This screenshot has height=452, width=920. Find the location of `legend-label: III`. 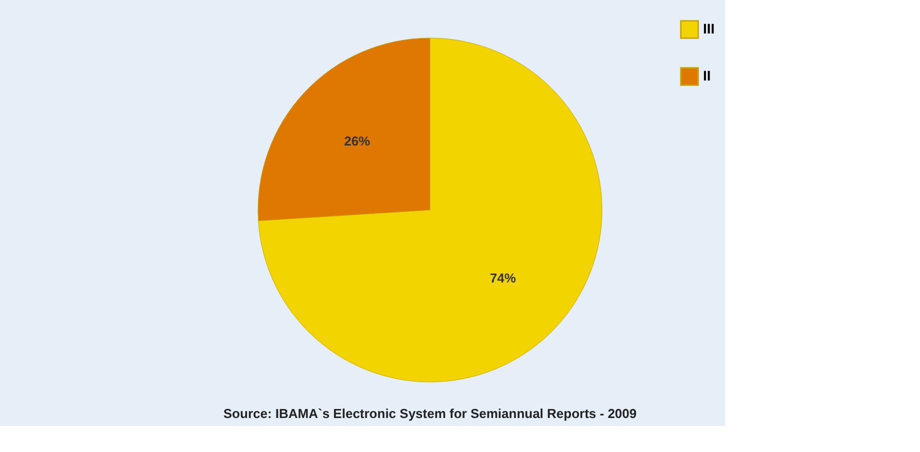

legend-label: III is located at coordinates (709, 28).